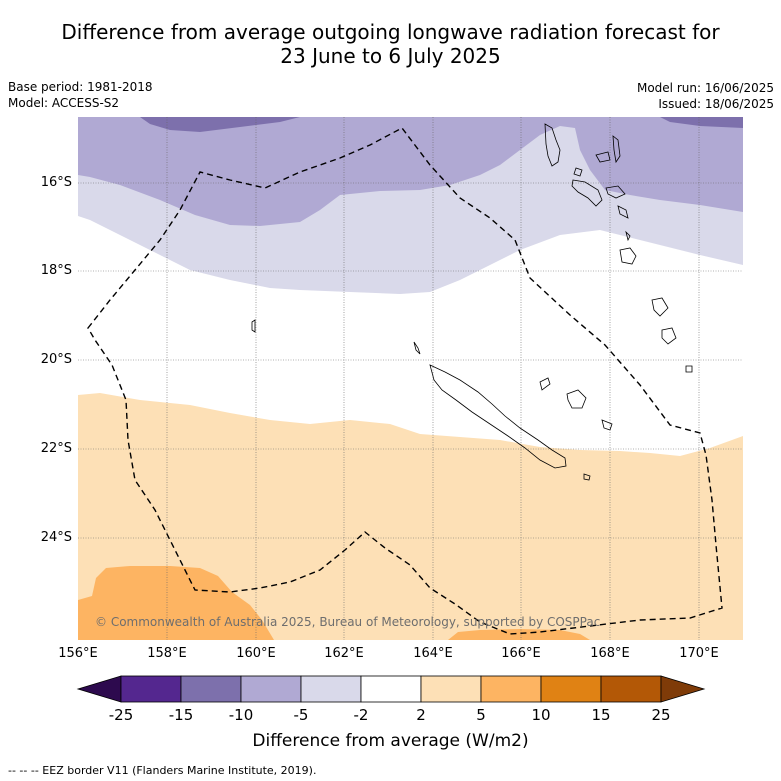 The height and width of the screenshot is (781, 781). I want to click on model-run: Model run: 16/06/2025, so click(705, 88).